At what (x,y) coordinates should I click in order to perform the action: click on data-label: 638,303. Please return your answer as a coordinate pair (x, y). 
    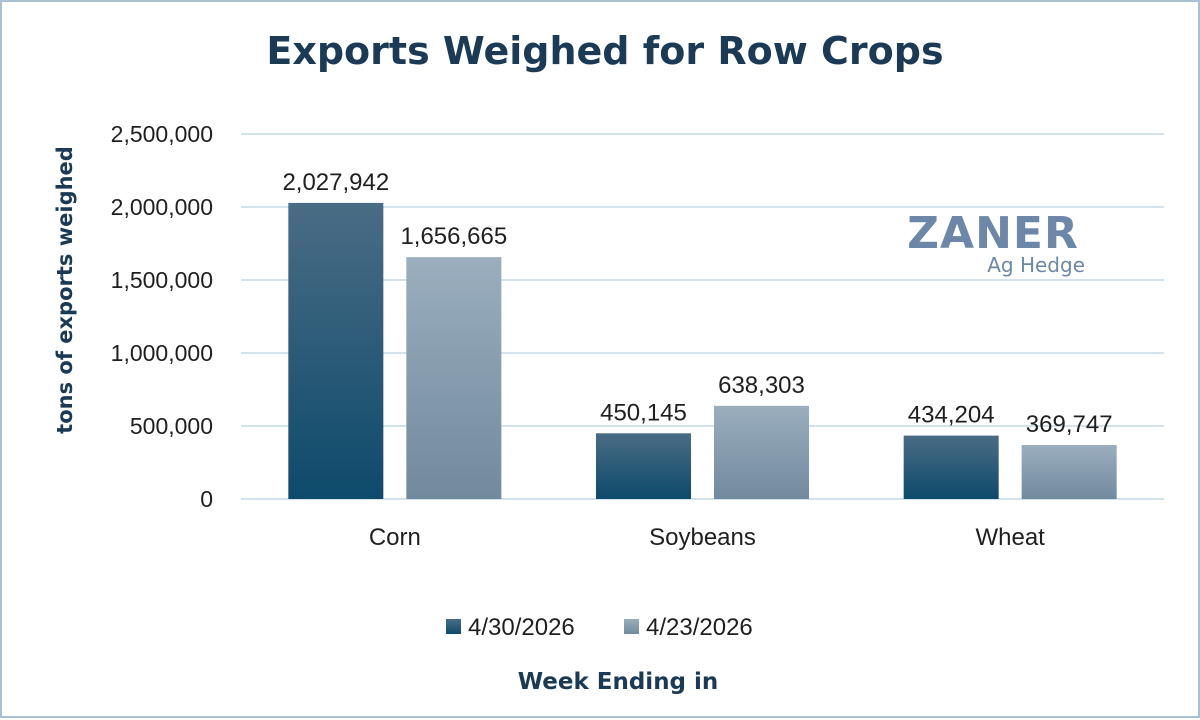
    Looking at the image, I should click on (761, 385).